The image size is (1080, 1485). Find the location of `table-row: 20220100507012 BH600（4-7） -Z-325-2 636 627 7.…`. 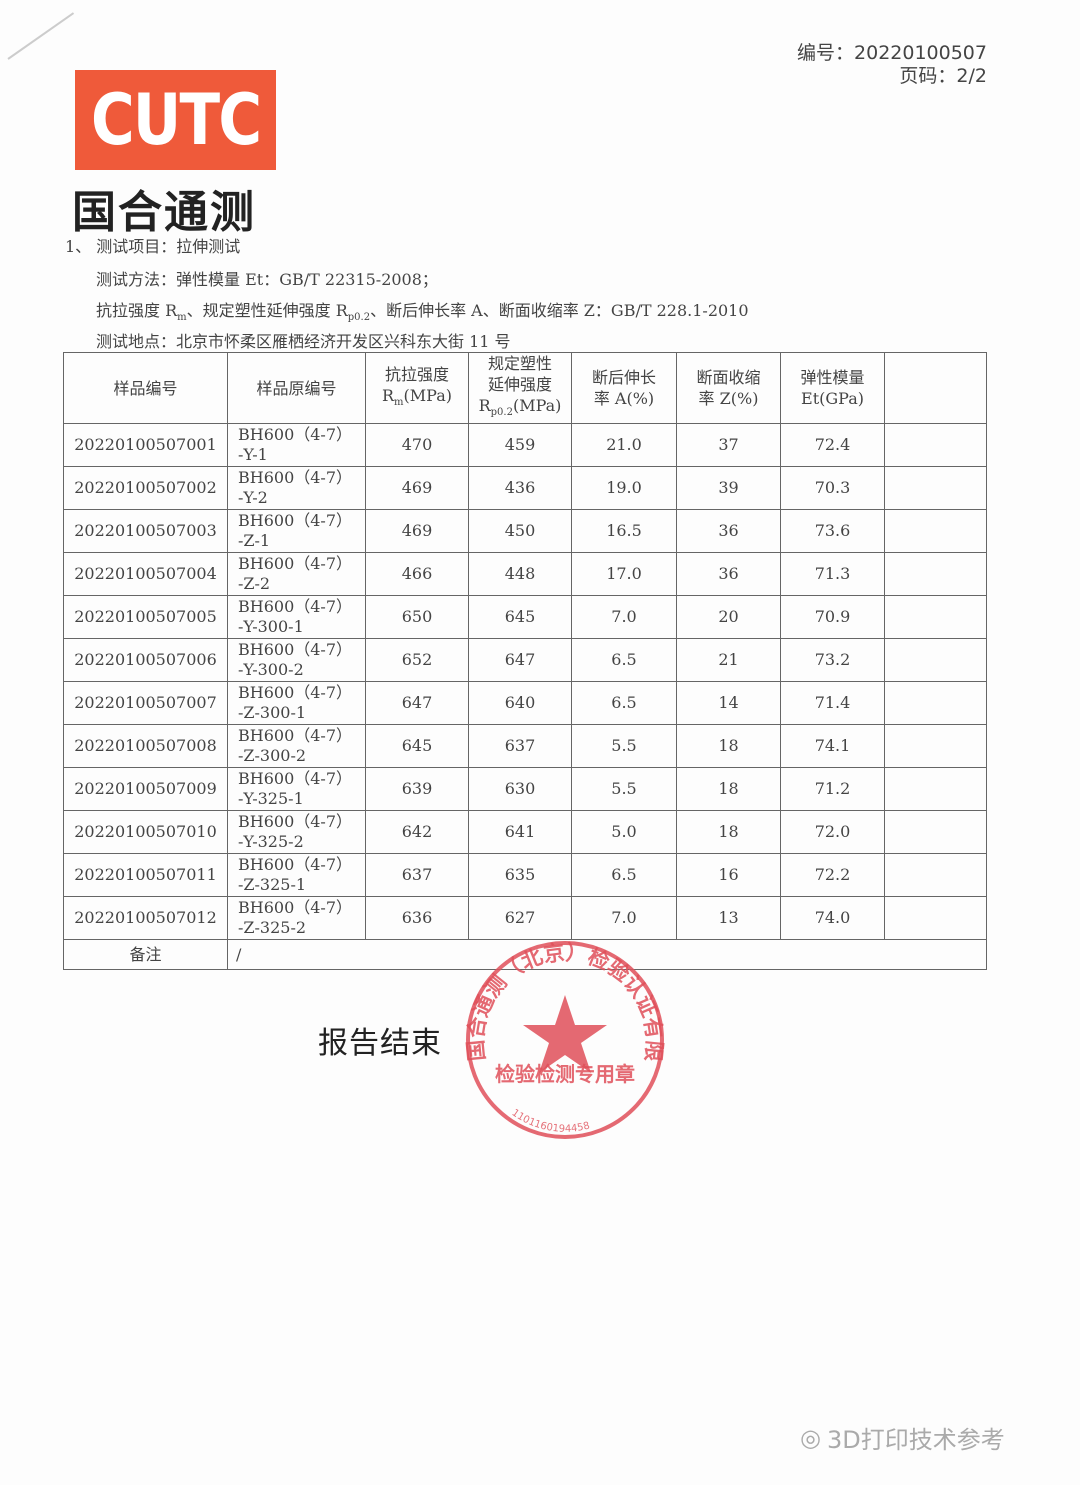

table-row: 20220100507012 BH600（4-7） -Z-325-2 636 627 7.… is located at coordinates (525, 918).